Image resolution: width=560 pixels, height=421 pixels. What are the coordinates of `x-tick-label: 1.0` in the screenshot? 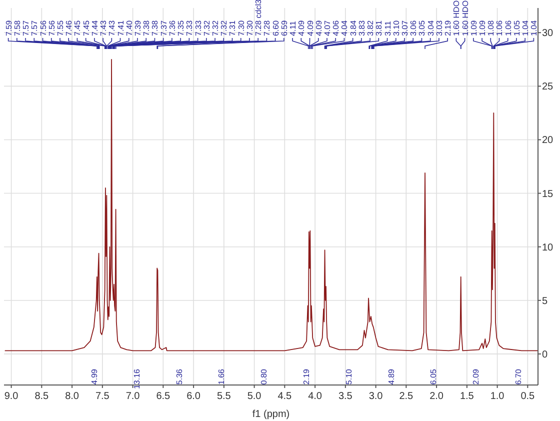 It's located at (497, 396).